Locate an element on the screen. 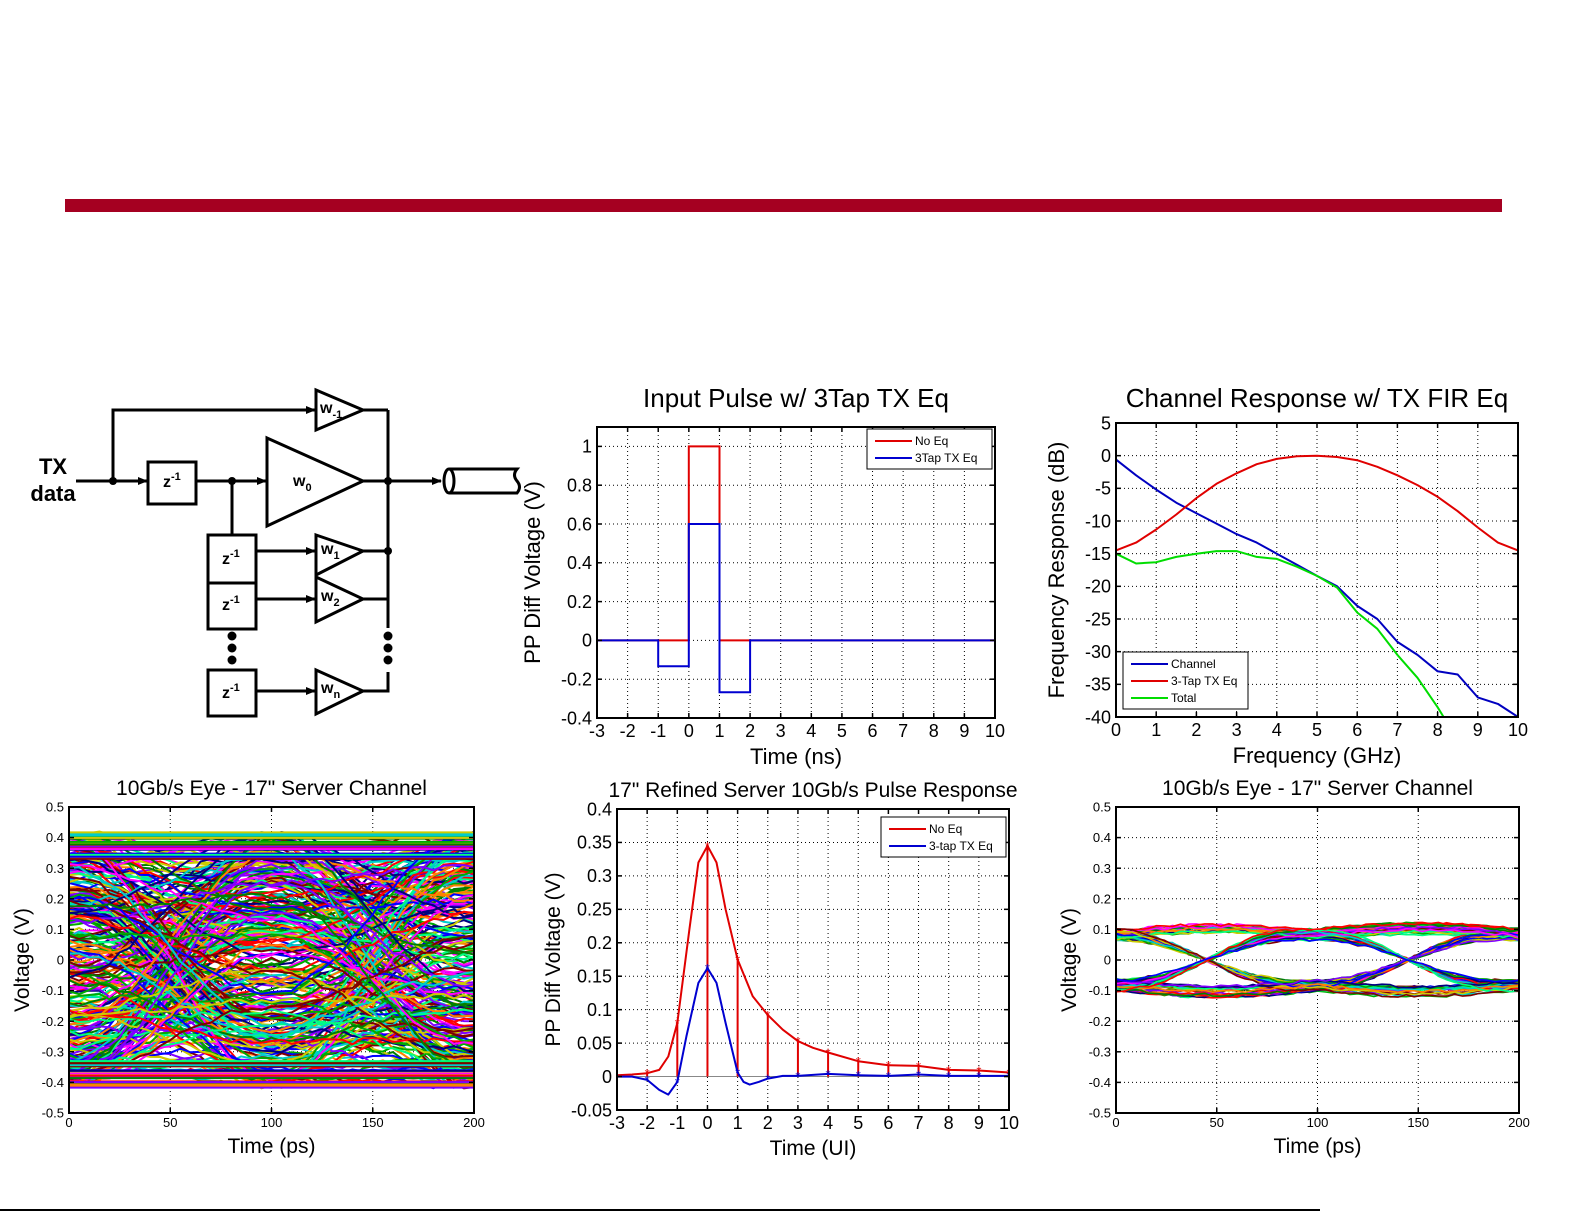 Image resolution: width=1585 pixels, height=1225 pixels. y-axis-label: Frequency Response (dB) is located at coordinates (1056, 570).